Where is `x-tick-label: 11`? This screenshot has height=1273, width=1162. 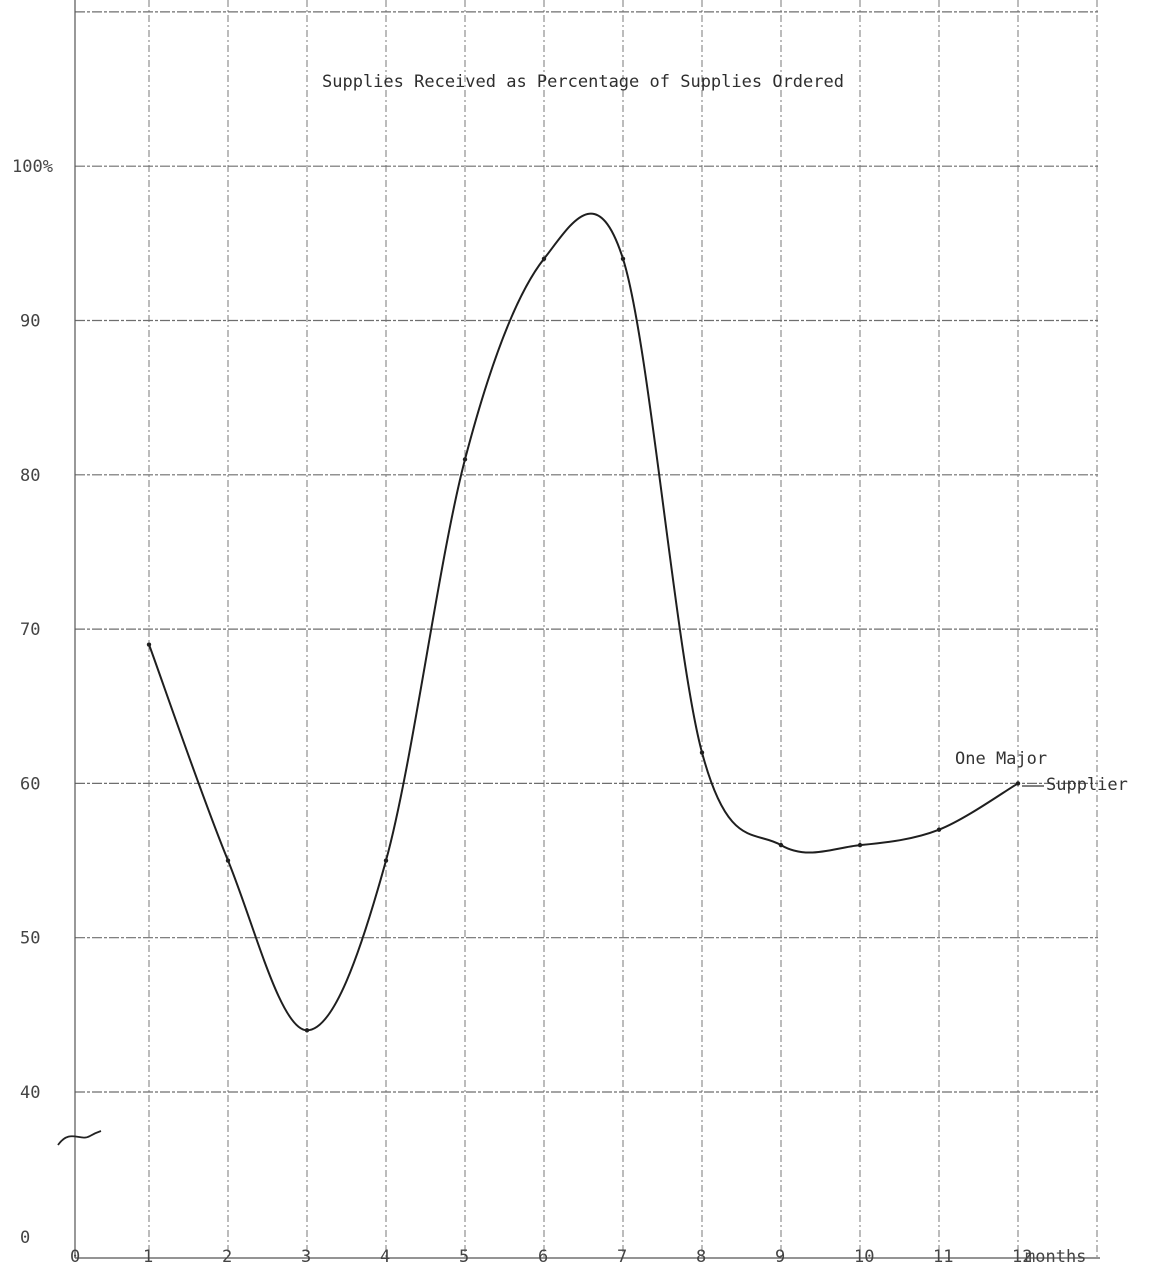
x-tick-label: 11 is located at coordinates (943, 1257).